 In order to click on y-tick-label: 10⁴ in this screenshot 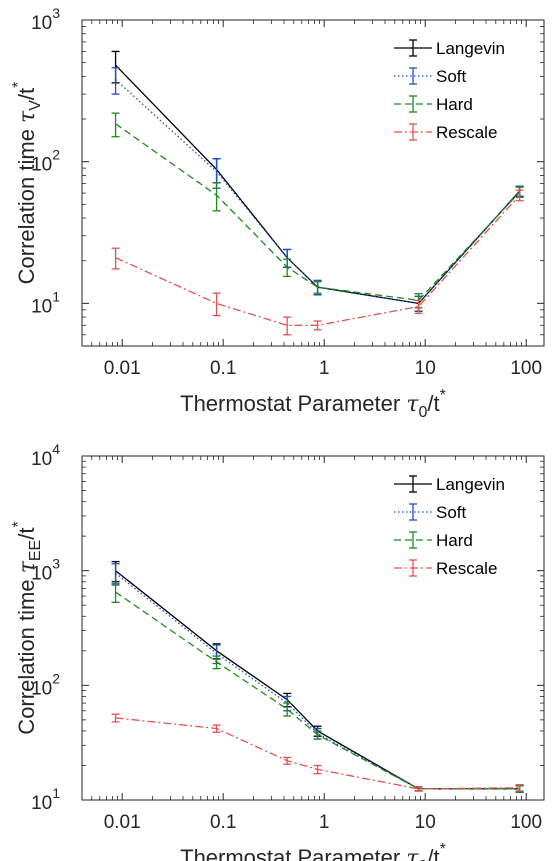, I will do `click(45, 455)`.